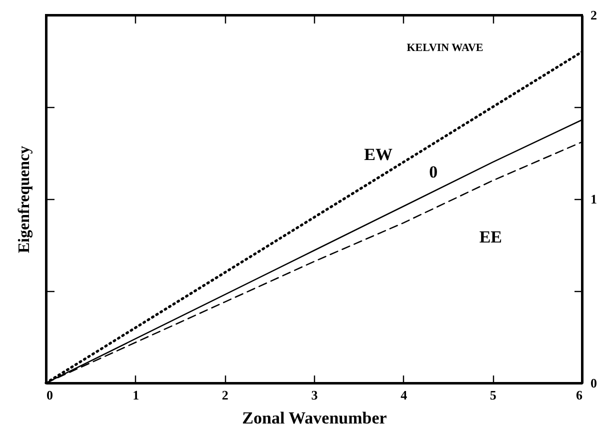 The width and height of the screenshot is (613, 437). What do you see at coordinates (378, 154) in the screenshot?
I see `series-label: EW` at bounding box center [378, 154].